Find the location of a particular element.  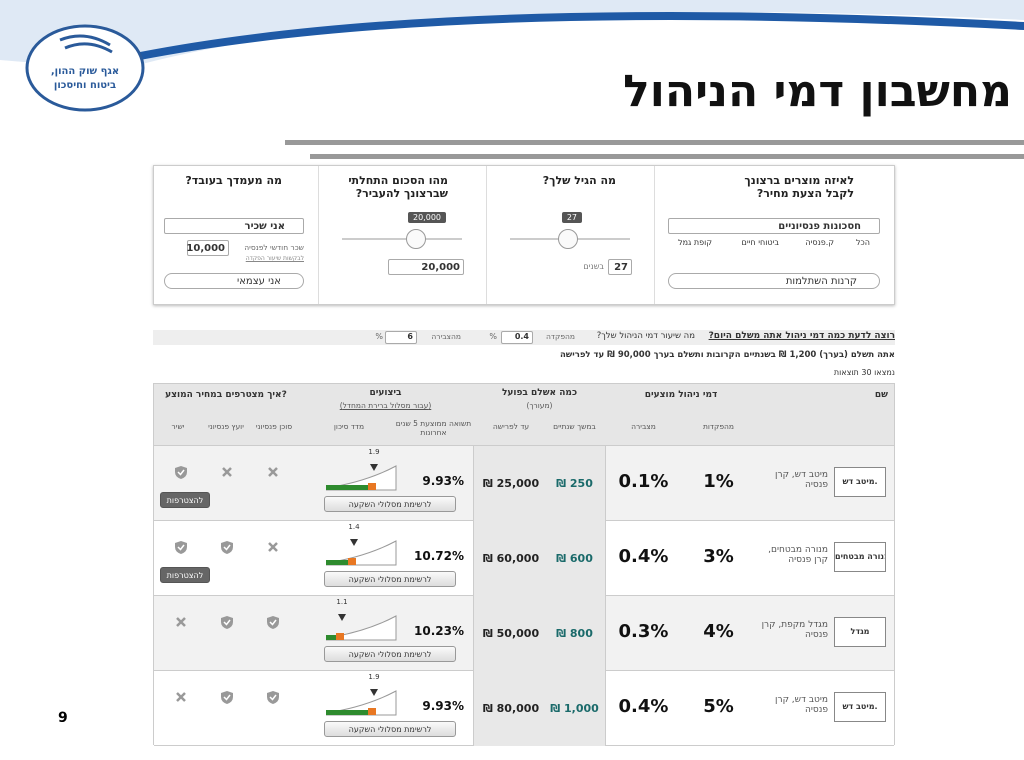

percent: % is located at coordinates (493, 336).